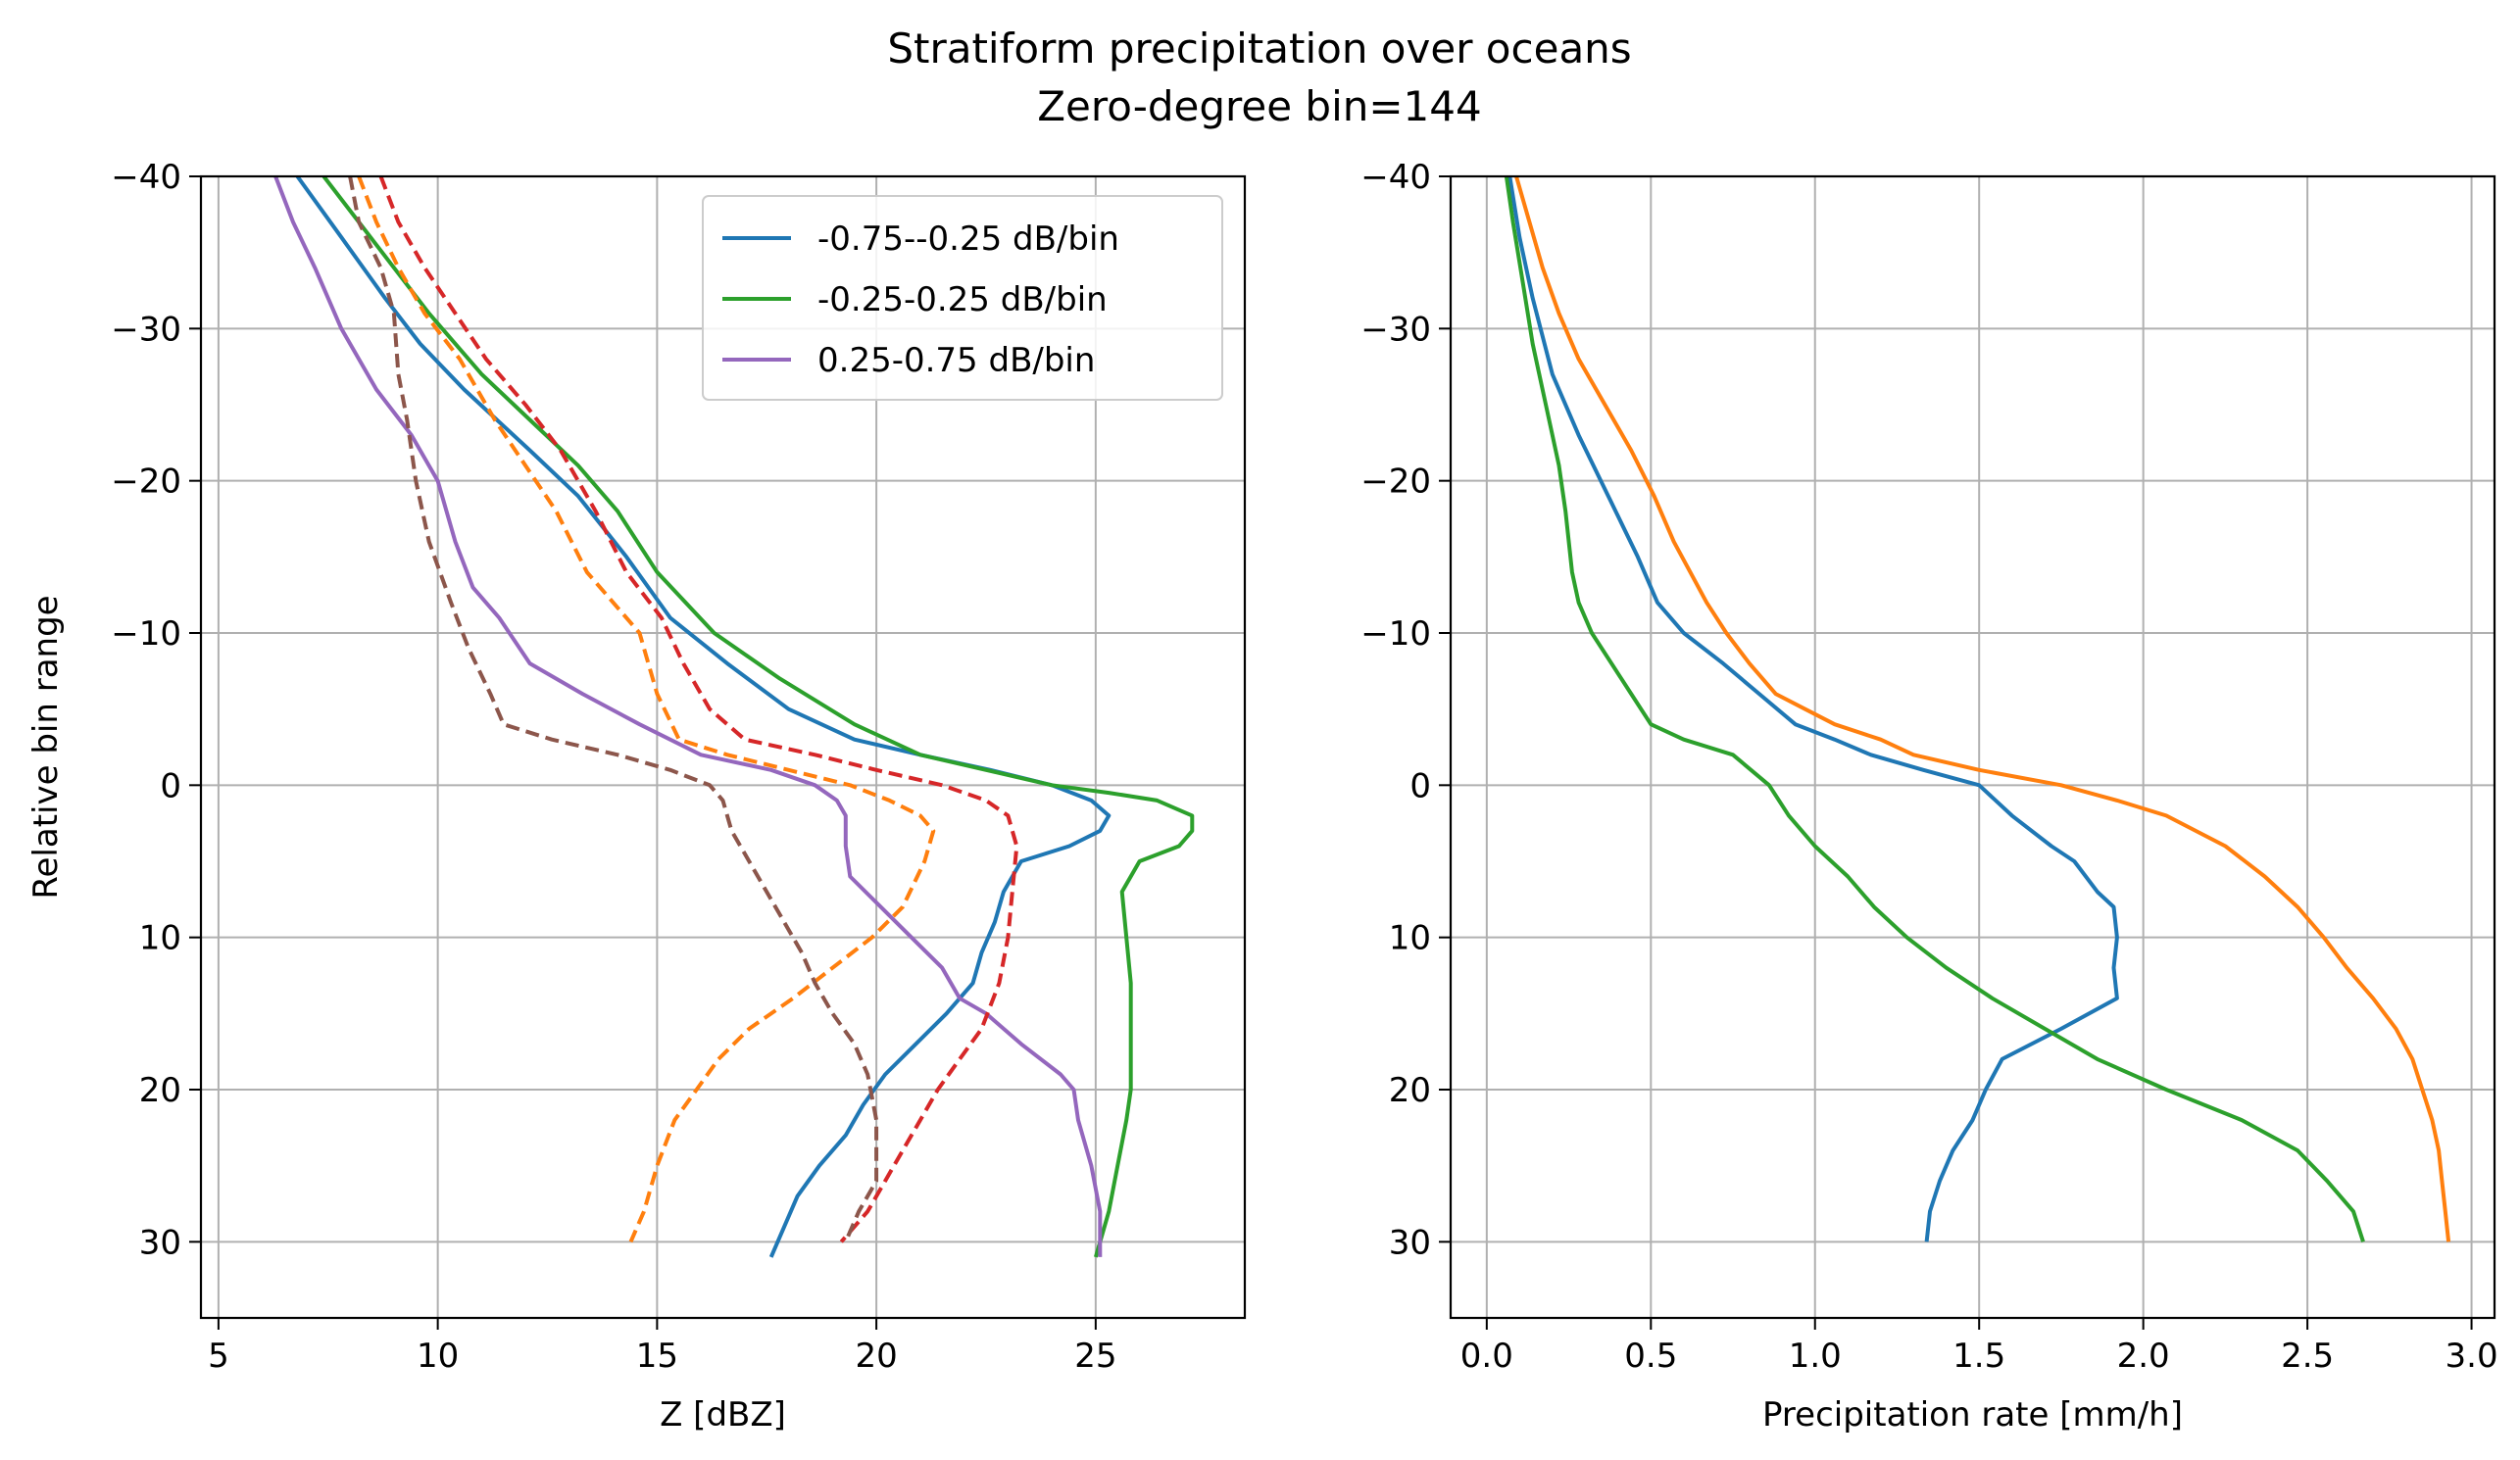 The image size is (2520, 1460). What do you see at coordinates (876, 1356) in the screenshot?
I see `left-xtick-label: 20` at bounding box center [876, 1356].